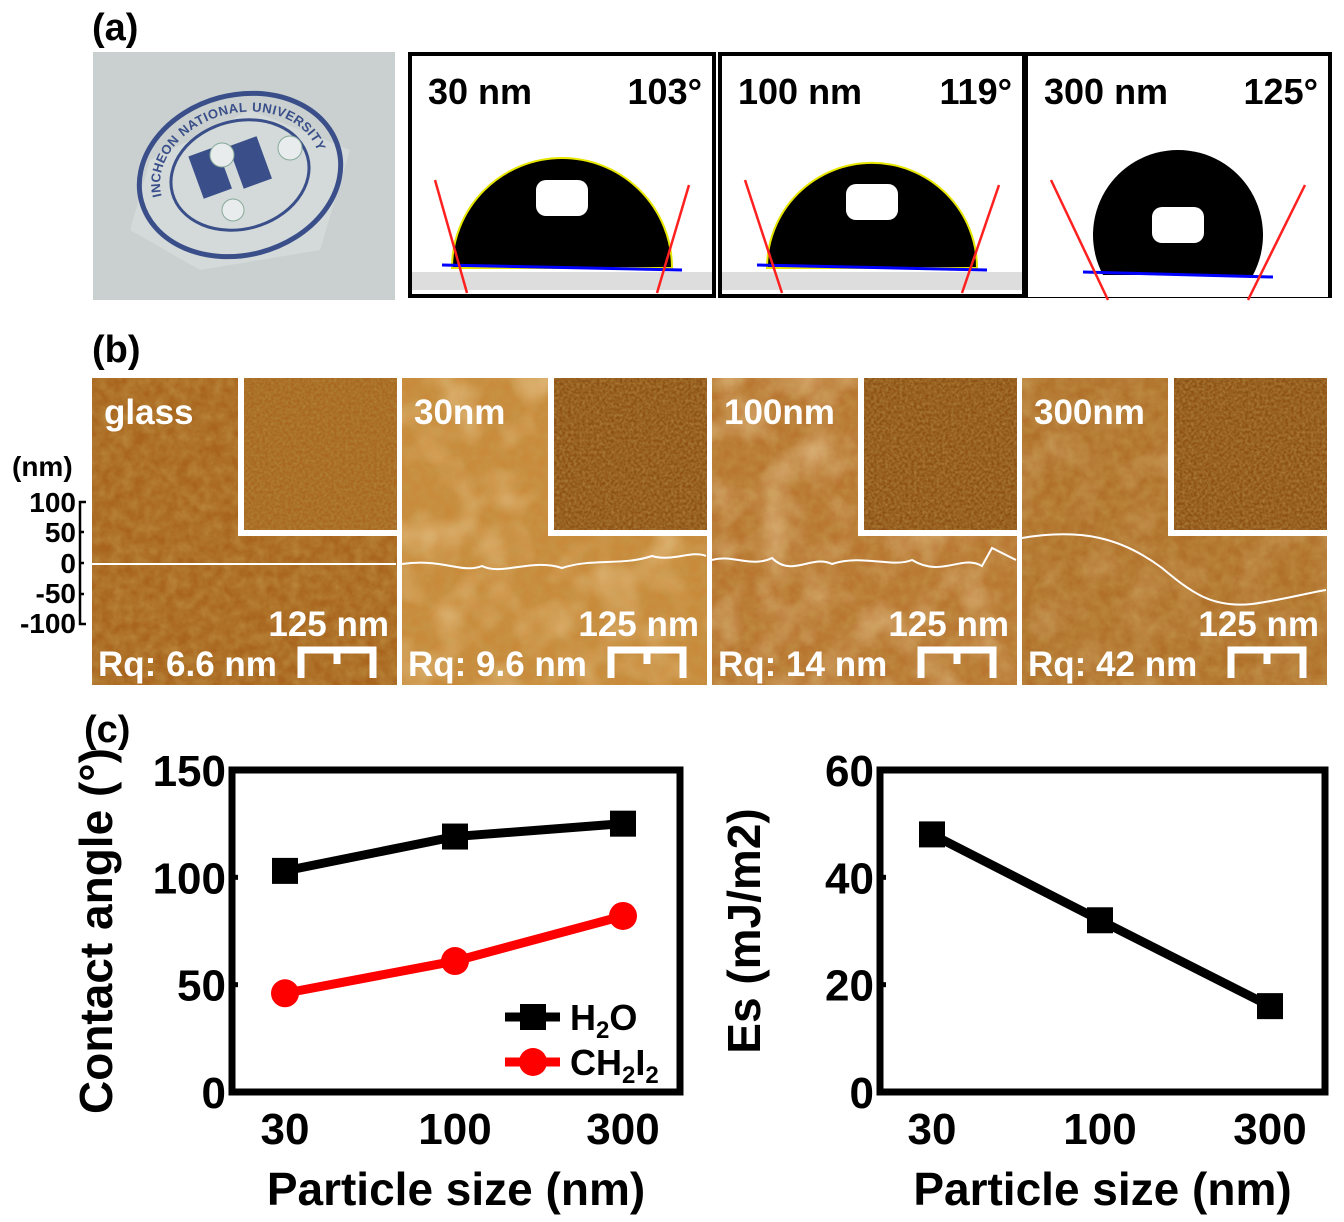 This screenshot has width=1344, height=1222. I want to click on contact-angle-label: 119°, so click(976, 91).